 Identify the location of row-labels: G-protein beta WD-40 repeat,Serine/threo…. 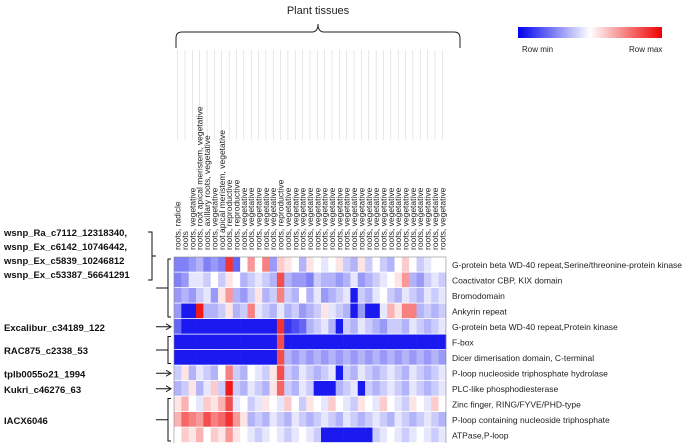
(567, 350).